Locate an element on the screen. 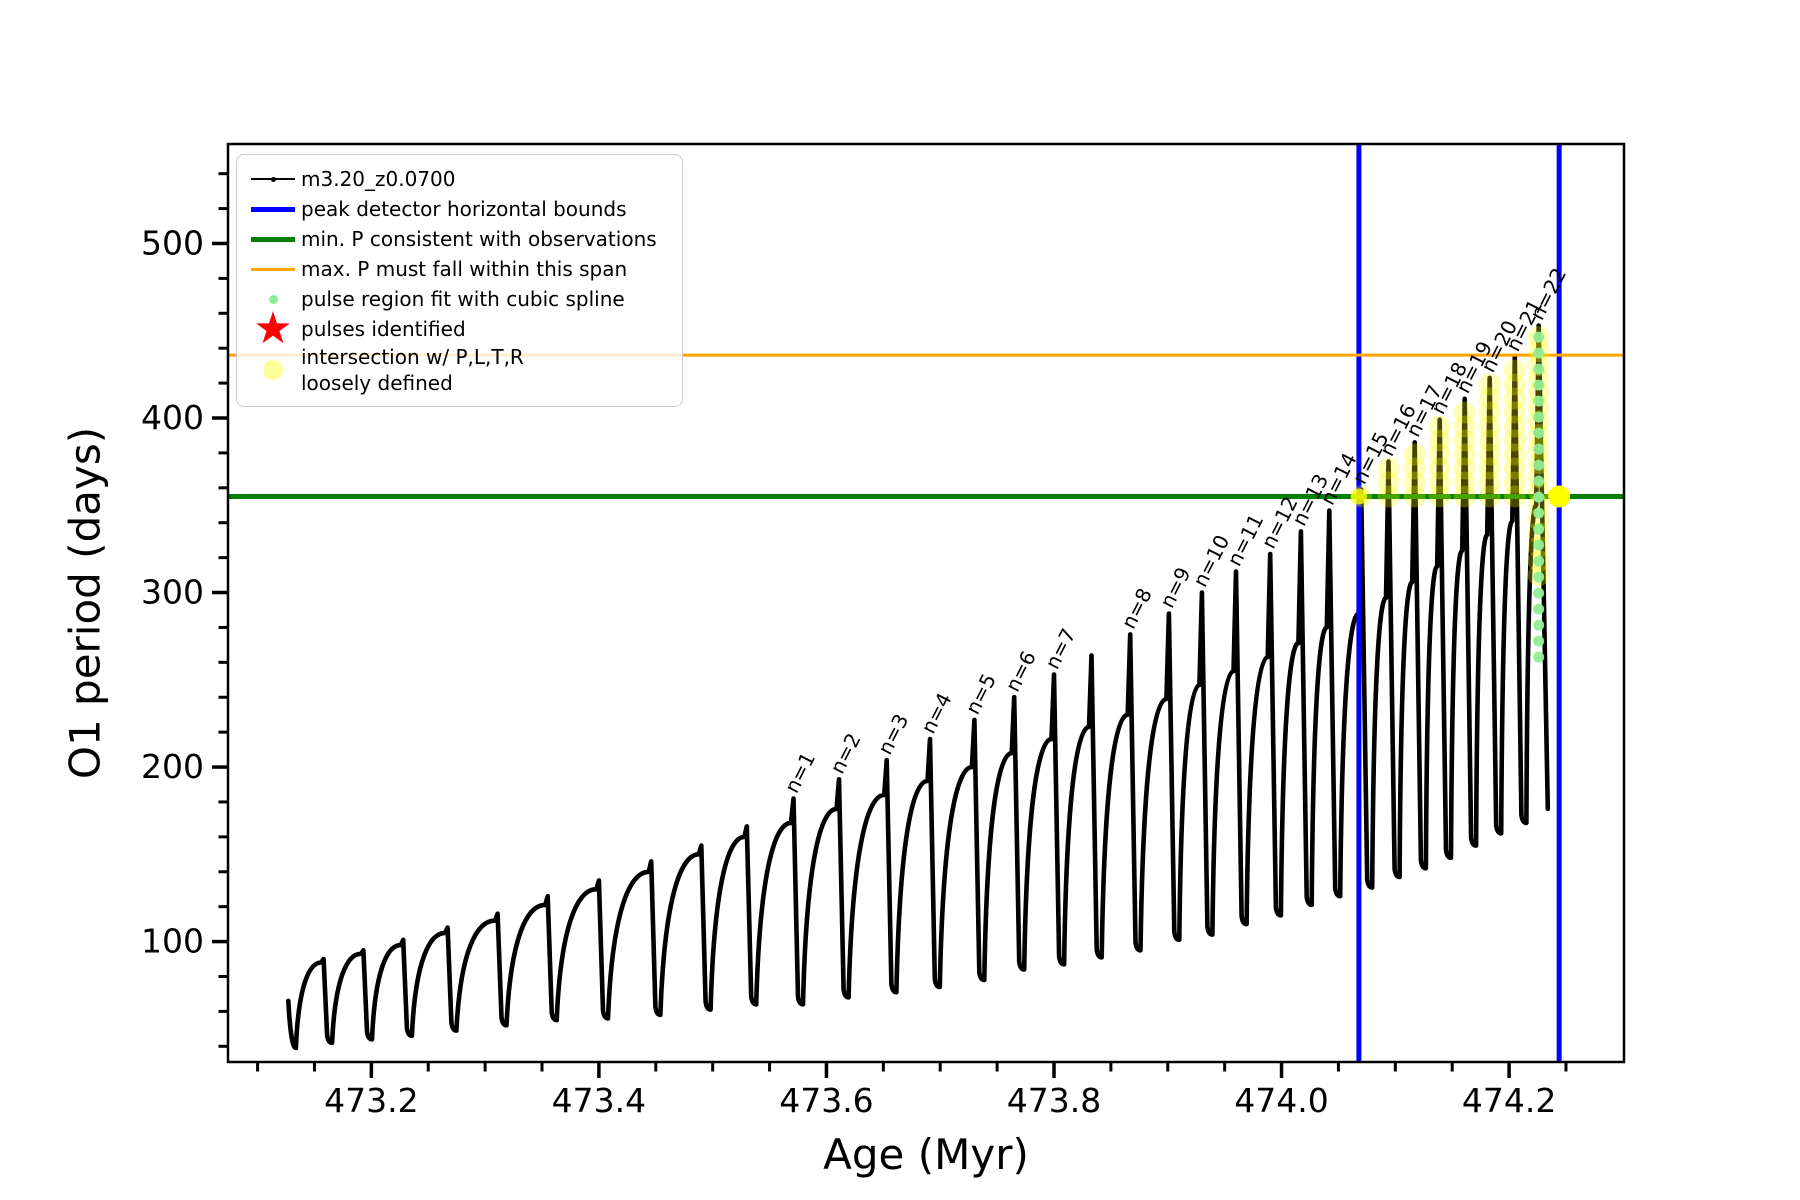  legend-label: pulse region fit with cubic spline is located at coordinates (463, 299).